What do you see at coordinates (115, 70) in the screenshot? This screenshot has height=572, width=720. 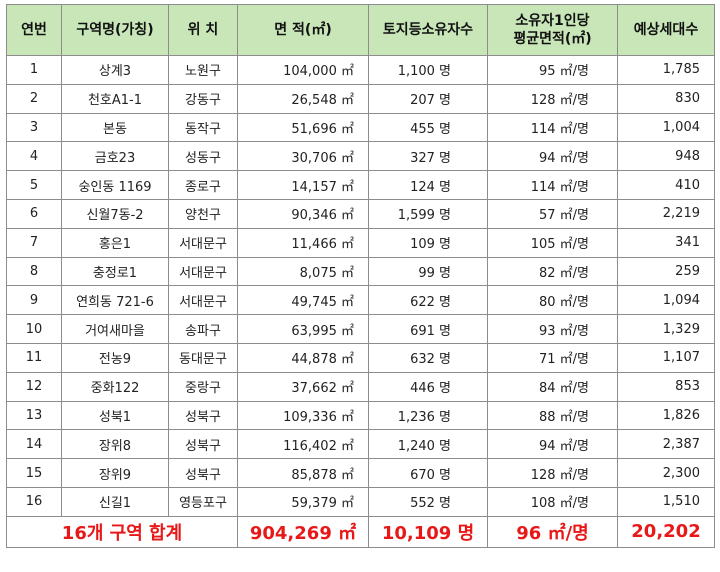 I see `cell-zone-name: 상계3` at bounding box center [115, 70].